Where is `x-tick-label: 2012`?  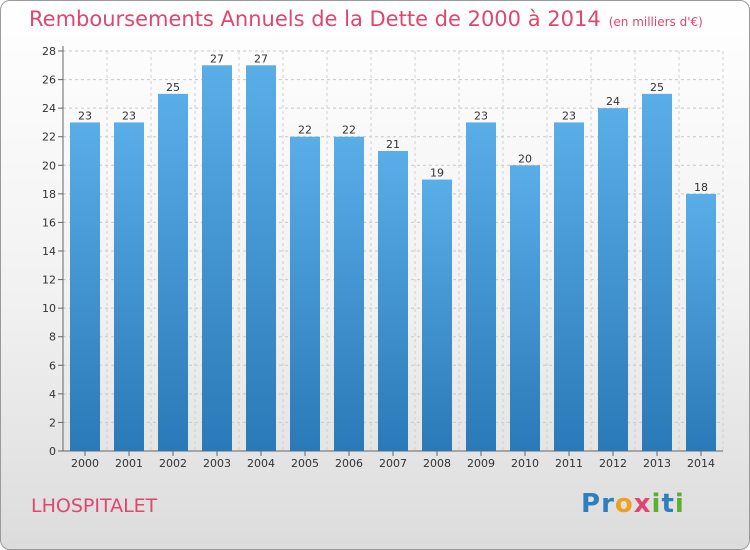 x-tick-label: 2012 is located at coordinates (613, 463).